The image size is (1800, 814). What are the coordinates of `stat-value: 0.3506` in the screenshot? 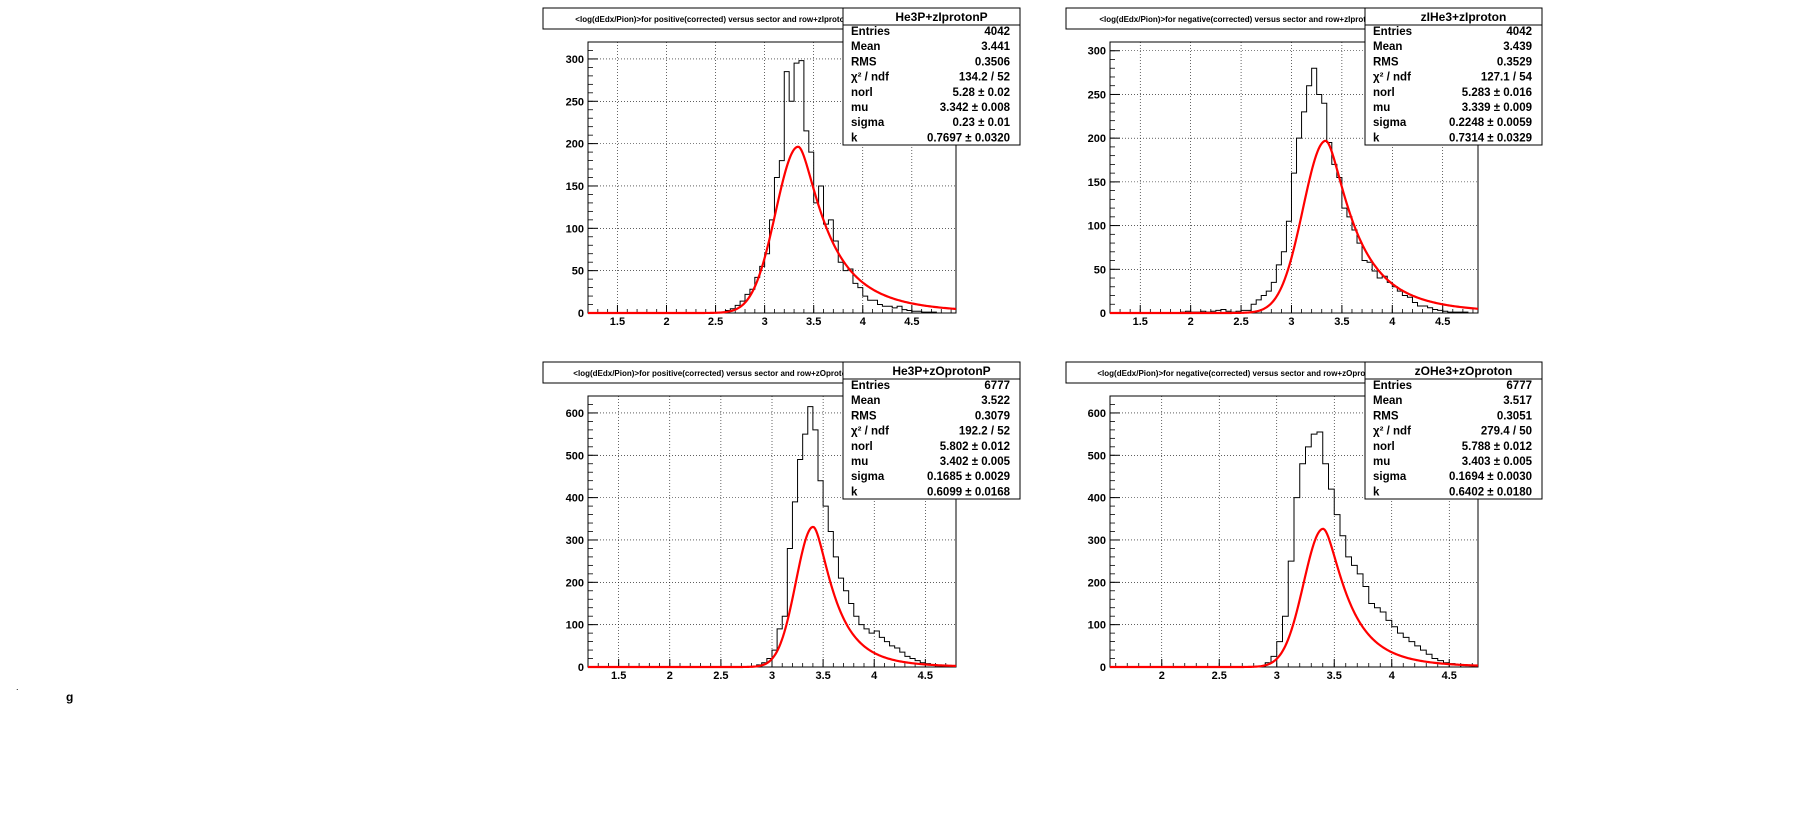 It's located at (992, 62).